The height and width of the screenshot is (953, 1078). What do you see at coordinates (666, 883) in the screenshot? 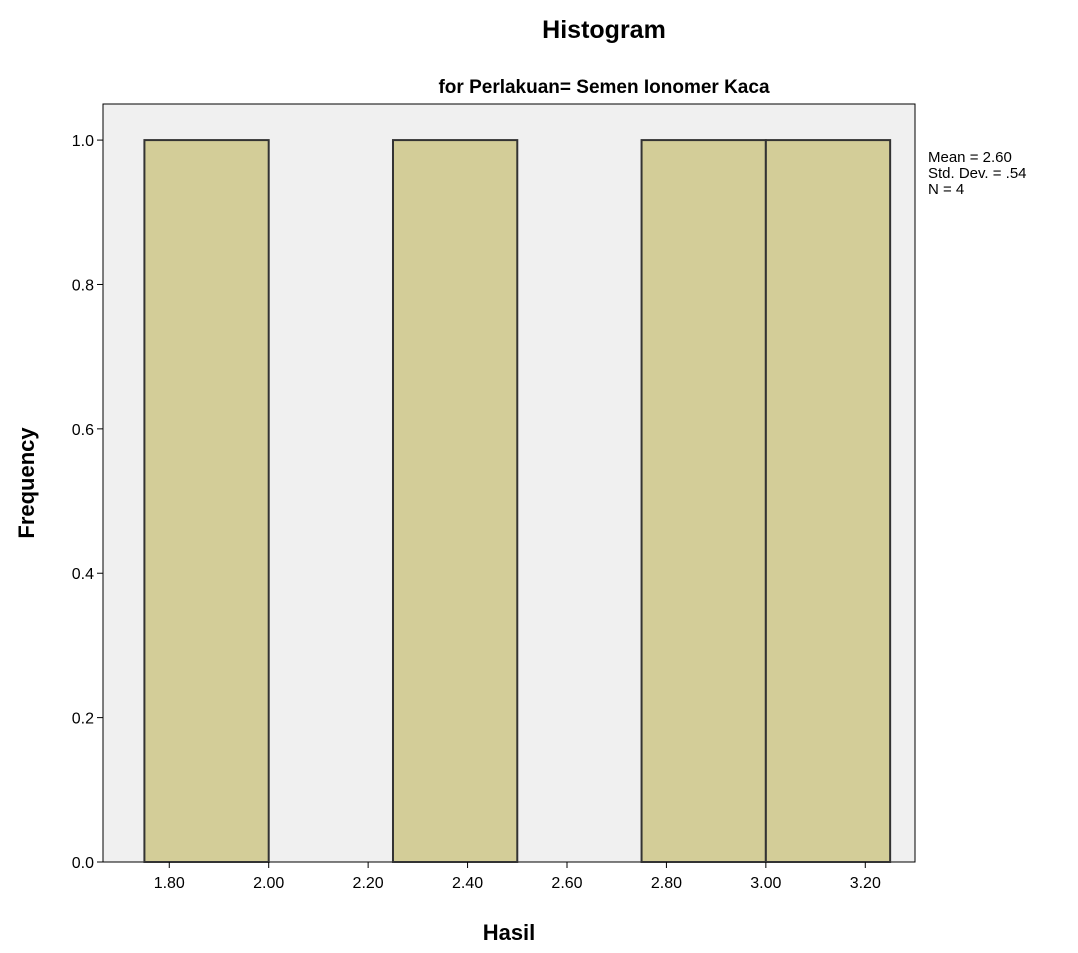
I see `x-tick-label: 2.80` at bounding box center [666, 883].